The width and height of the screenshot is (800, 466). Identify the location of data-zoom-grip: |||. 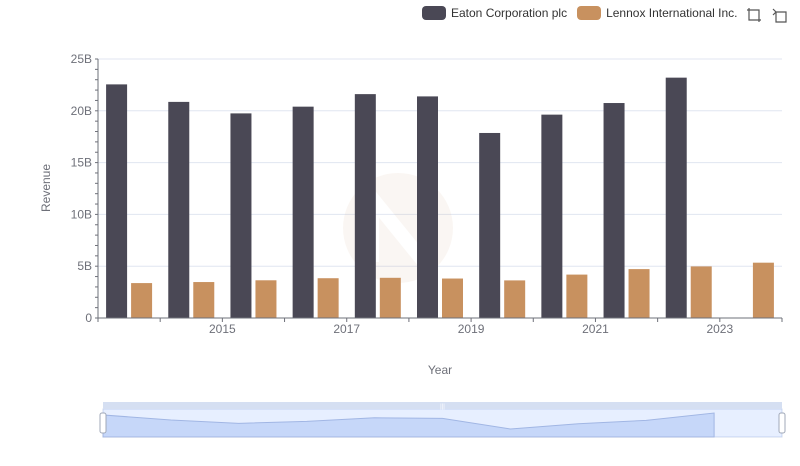
(442, 407).